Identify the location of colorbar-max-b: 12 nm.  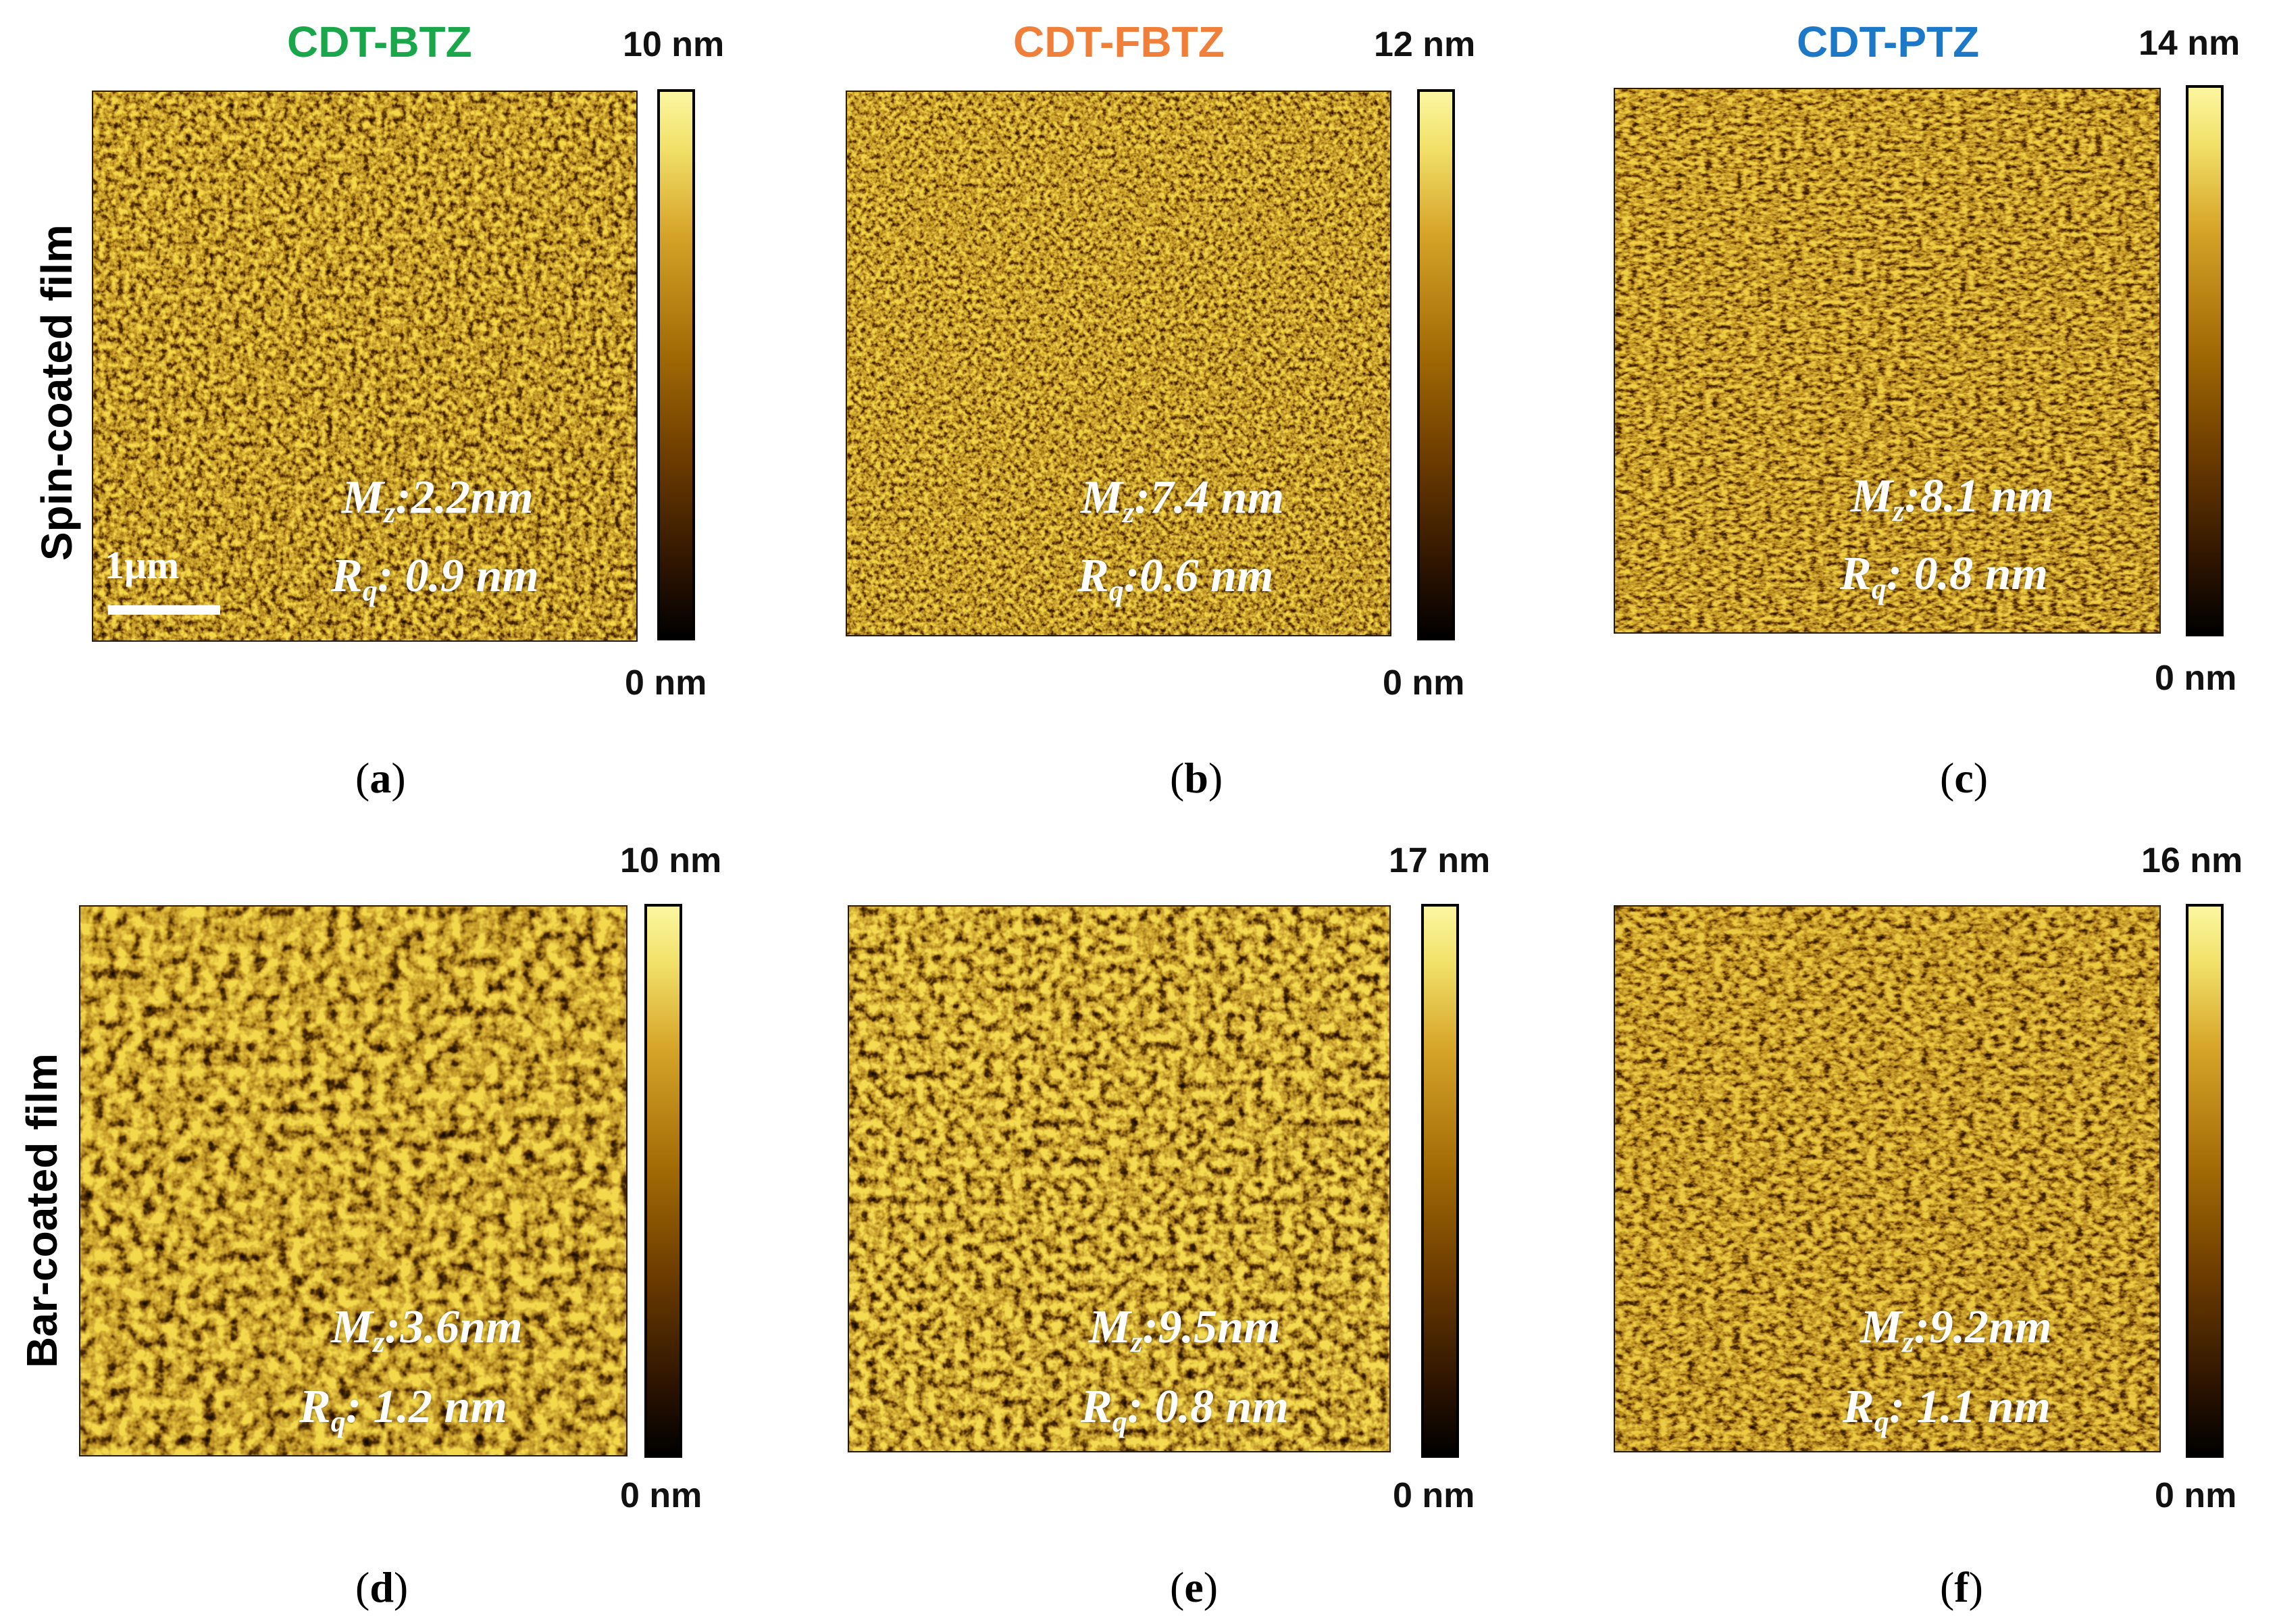
(1425, 44).